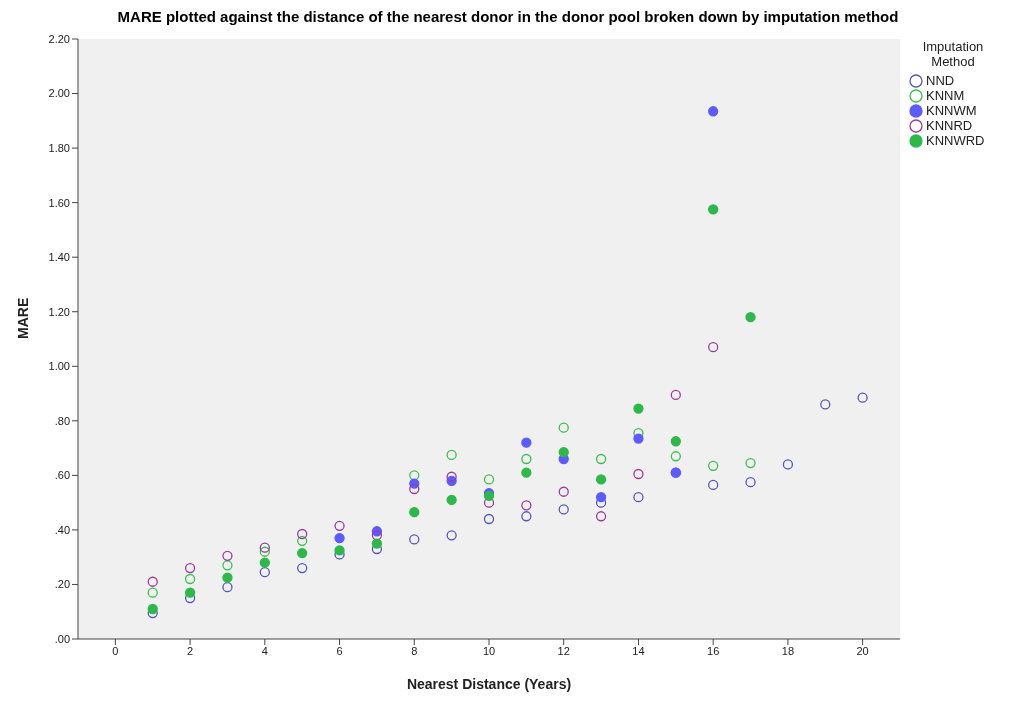 The height and width of the screenshot is (715, 1018). I want to click on y-tick-label: .40, so click(62, 529).